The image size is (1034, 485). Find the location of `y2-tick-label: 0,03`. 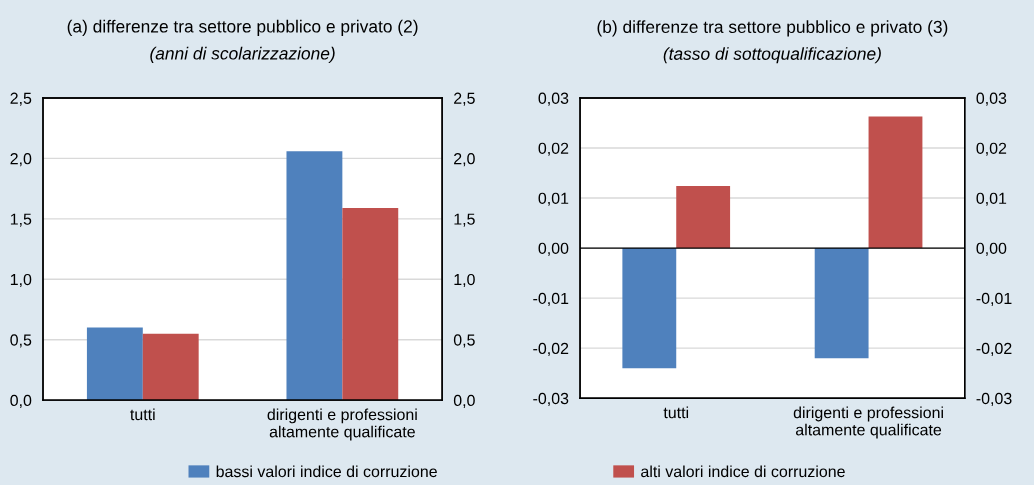

y2-tick-label: 0,03 is located at coordinates (991, 99).